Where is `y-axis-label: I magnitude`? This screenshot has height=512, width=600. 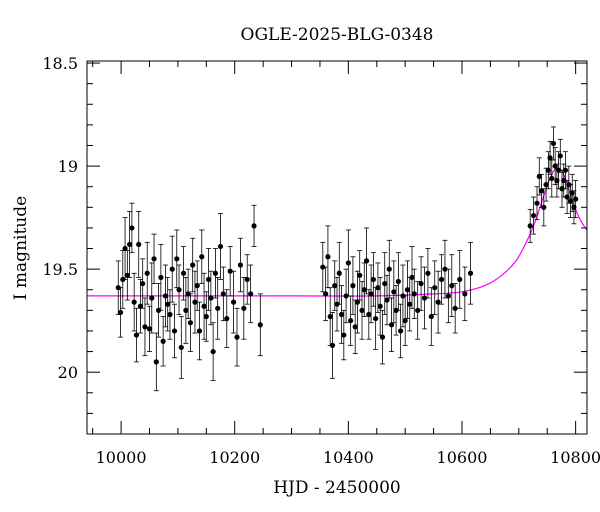 y-axis-label: I magnitude is located at coordinates (21, 248).